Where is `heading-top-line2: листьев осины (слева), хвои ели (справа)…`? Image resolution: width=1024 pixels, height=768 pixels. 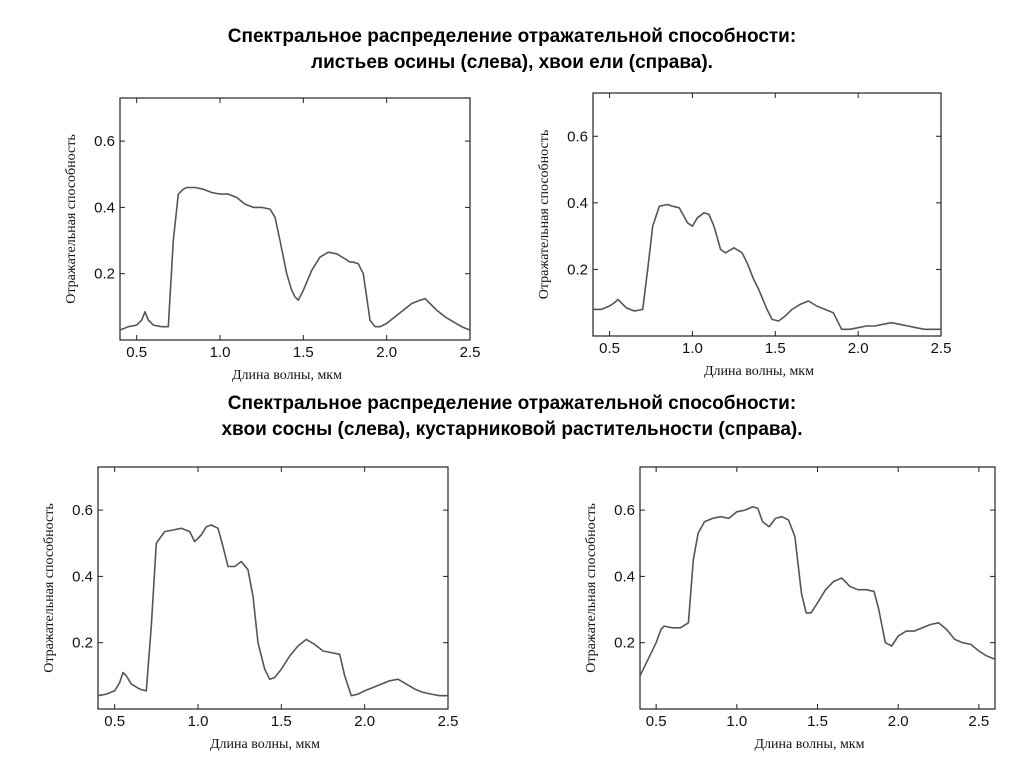
heading-top-line2: листьев осины (слева), хвои ели (справа)… is located at coordinates (512, 62).